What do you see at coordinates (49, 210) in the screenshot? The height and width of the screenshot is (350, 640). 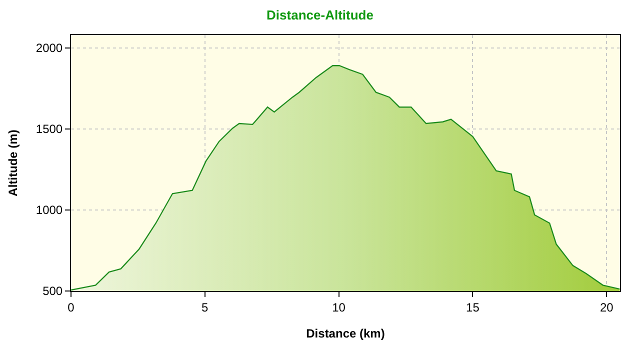 I see `y-tick-label: 1000` at bounding box center [49, 210].